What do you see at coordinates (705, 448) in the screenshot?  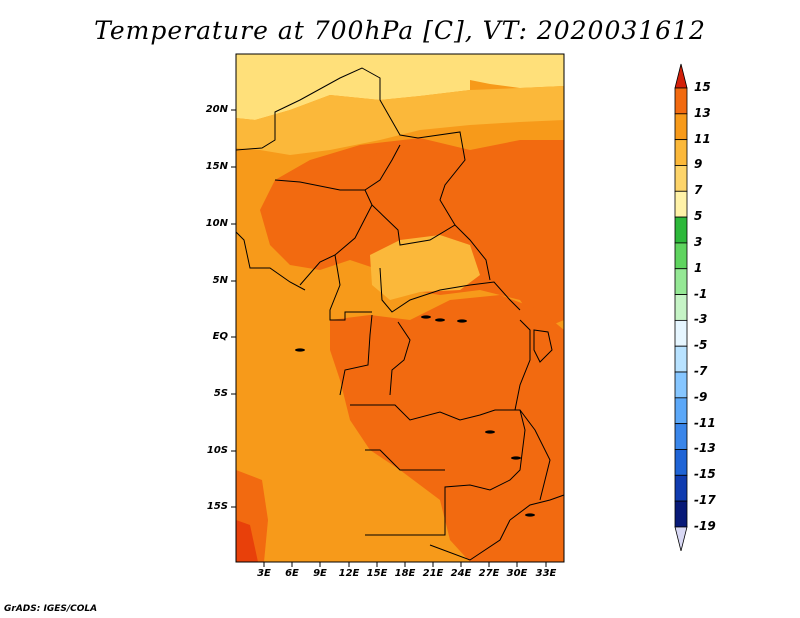 I see `colorbar-label: -13` at bounding box center [705, 448].